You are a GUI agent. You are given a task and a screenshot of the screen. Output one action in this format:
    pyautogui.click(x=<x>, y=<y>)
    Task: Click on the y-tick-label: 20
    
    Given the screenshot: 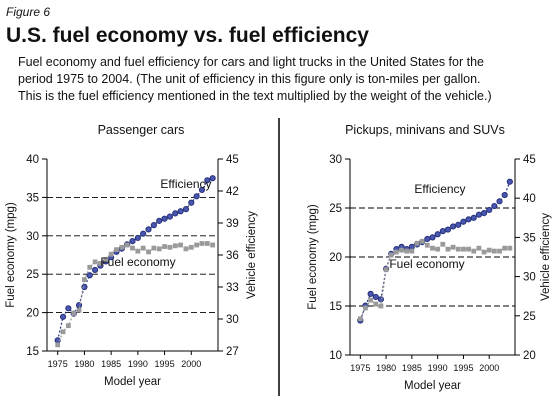 What is the action you would take?
    pyautogui.click(x=32, y=314)
    